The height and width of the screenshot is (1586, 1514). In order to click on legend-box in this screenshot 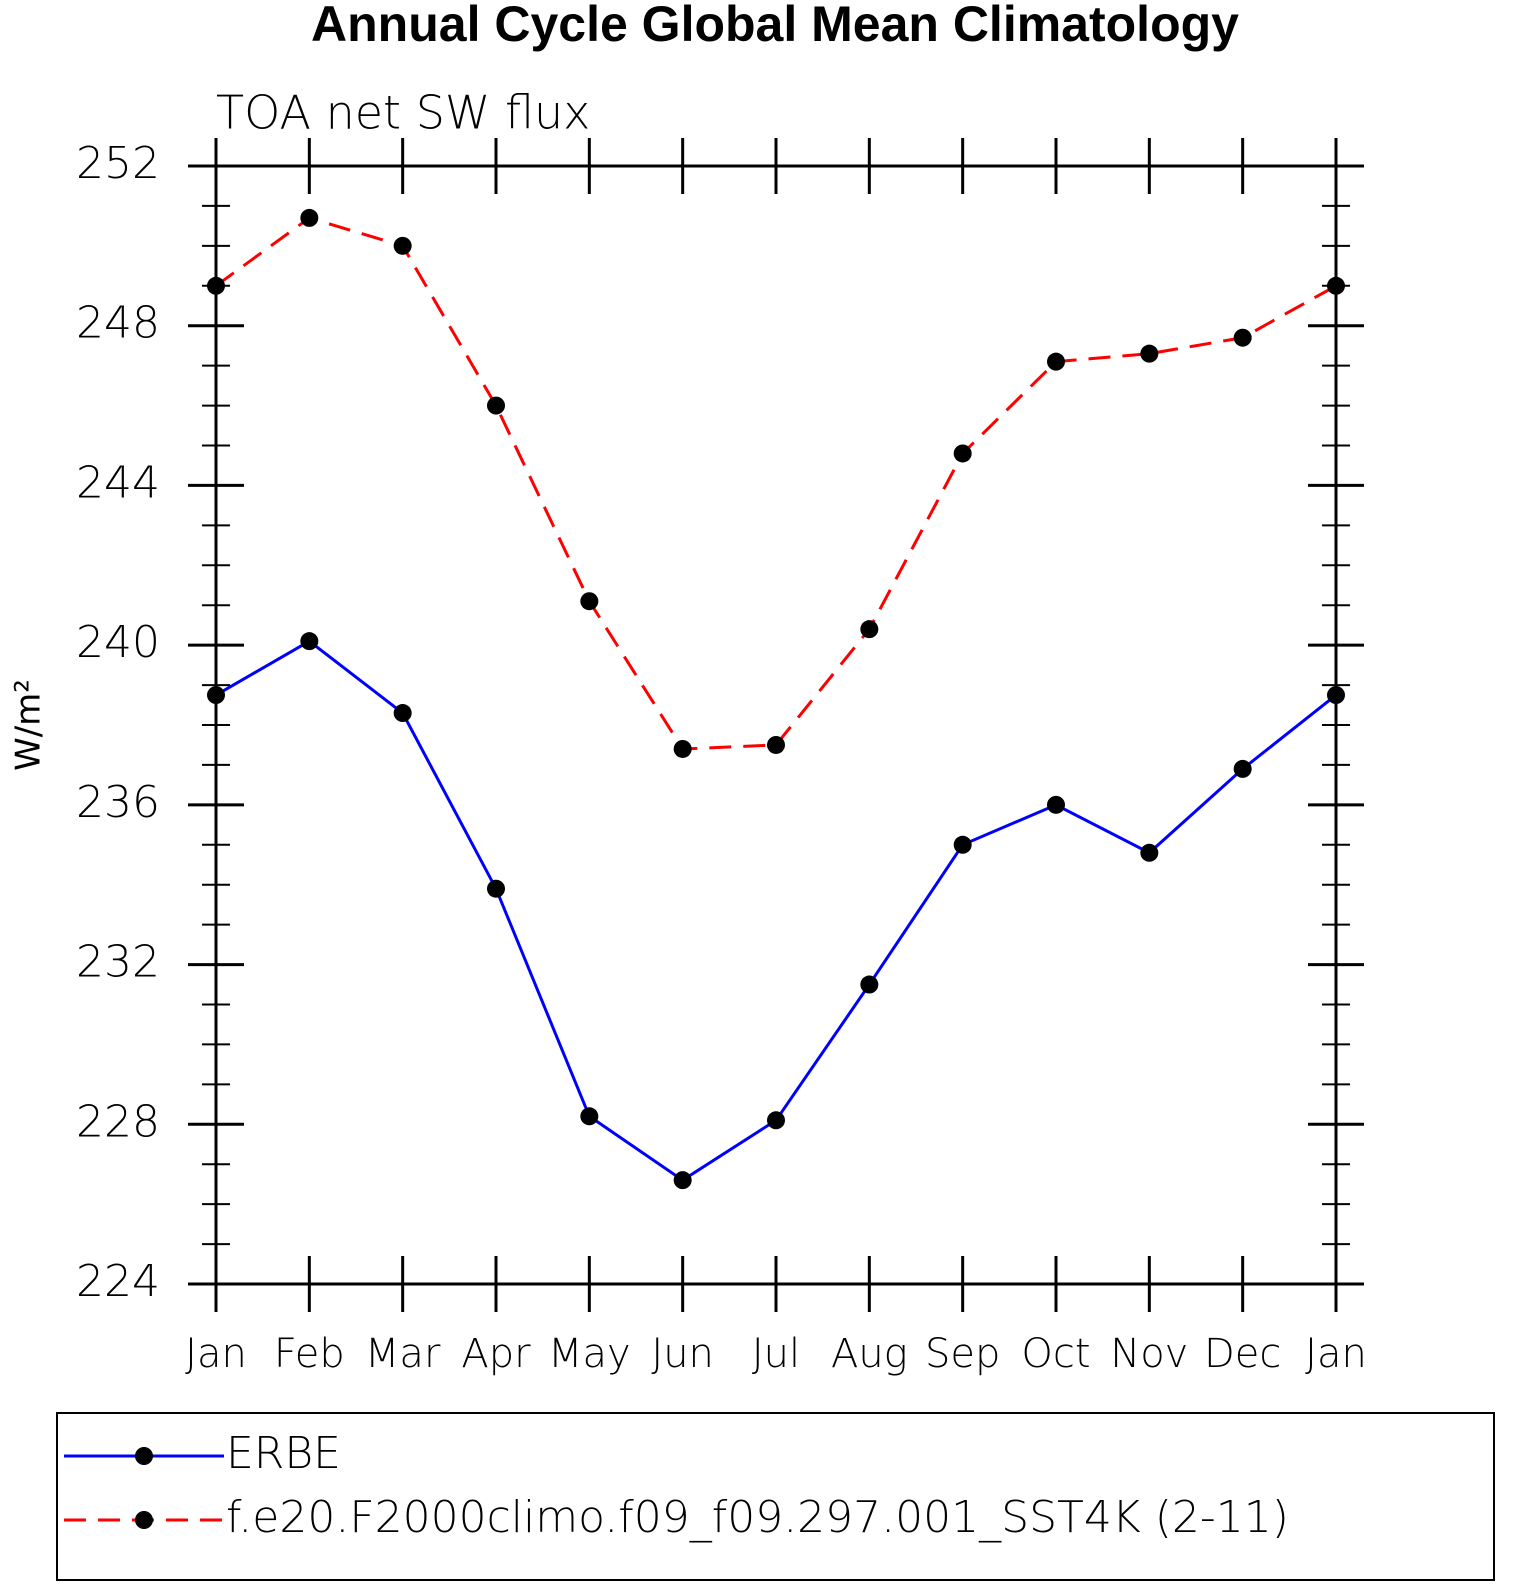, I will do `click(775, 1496)`.